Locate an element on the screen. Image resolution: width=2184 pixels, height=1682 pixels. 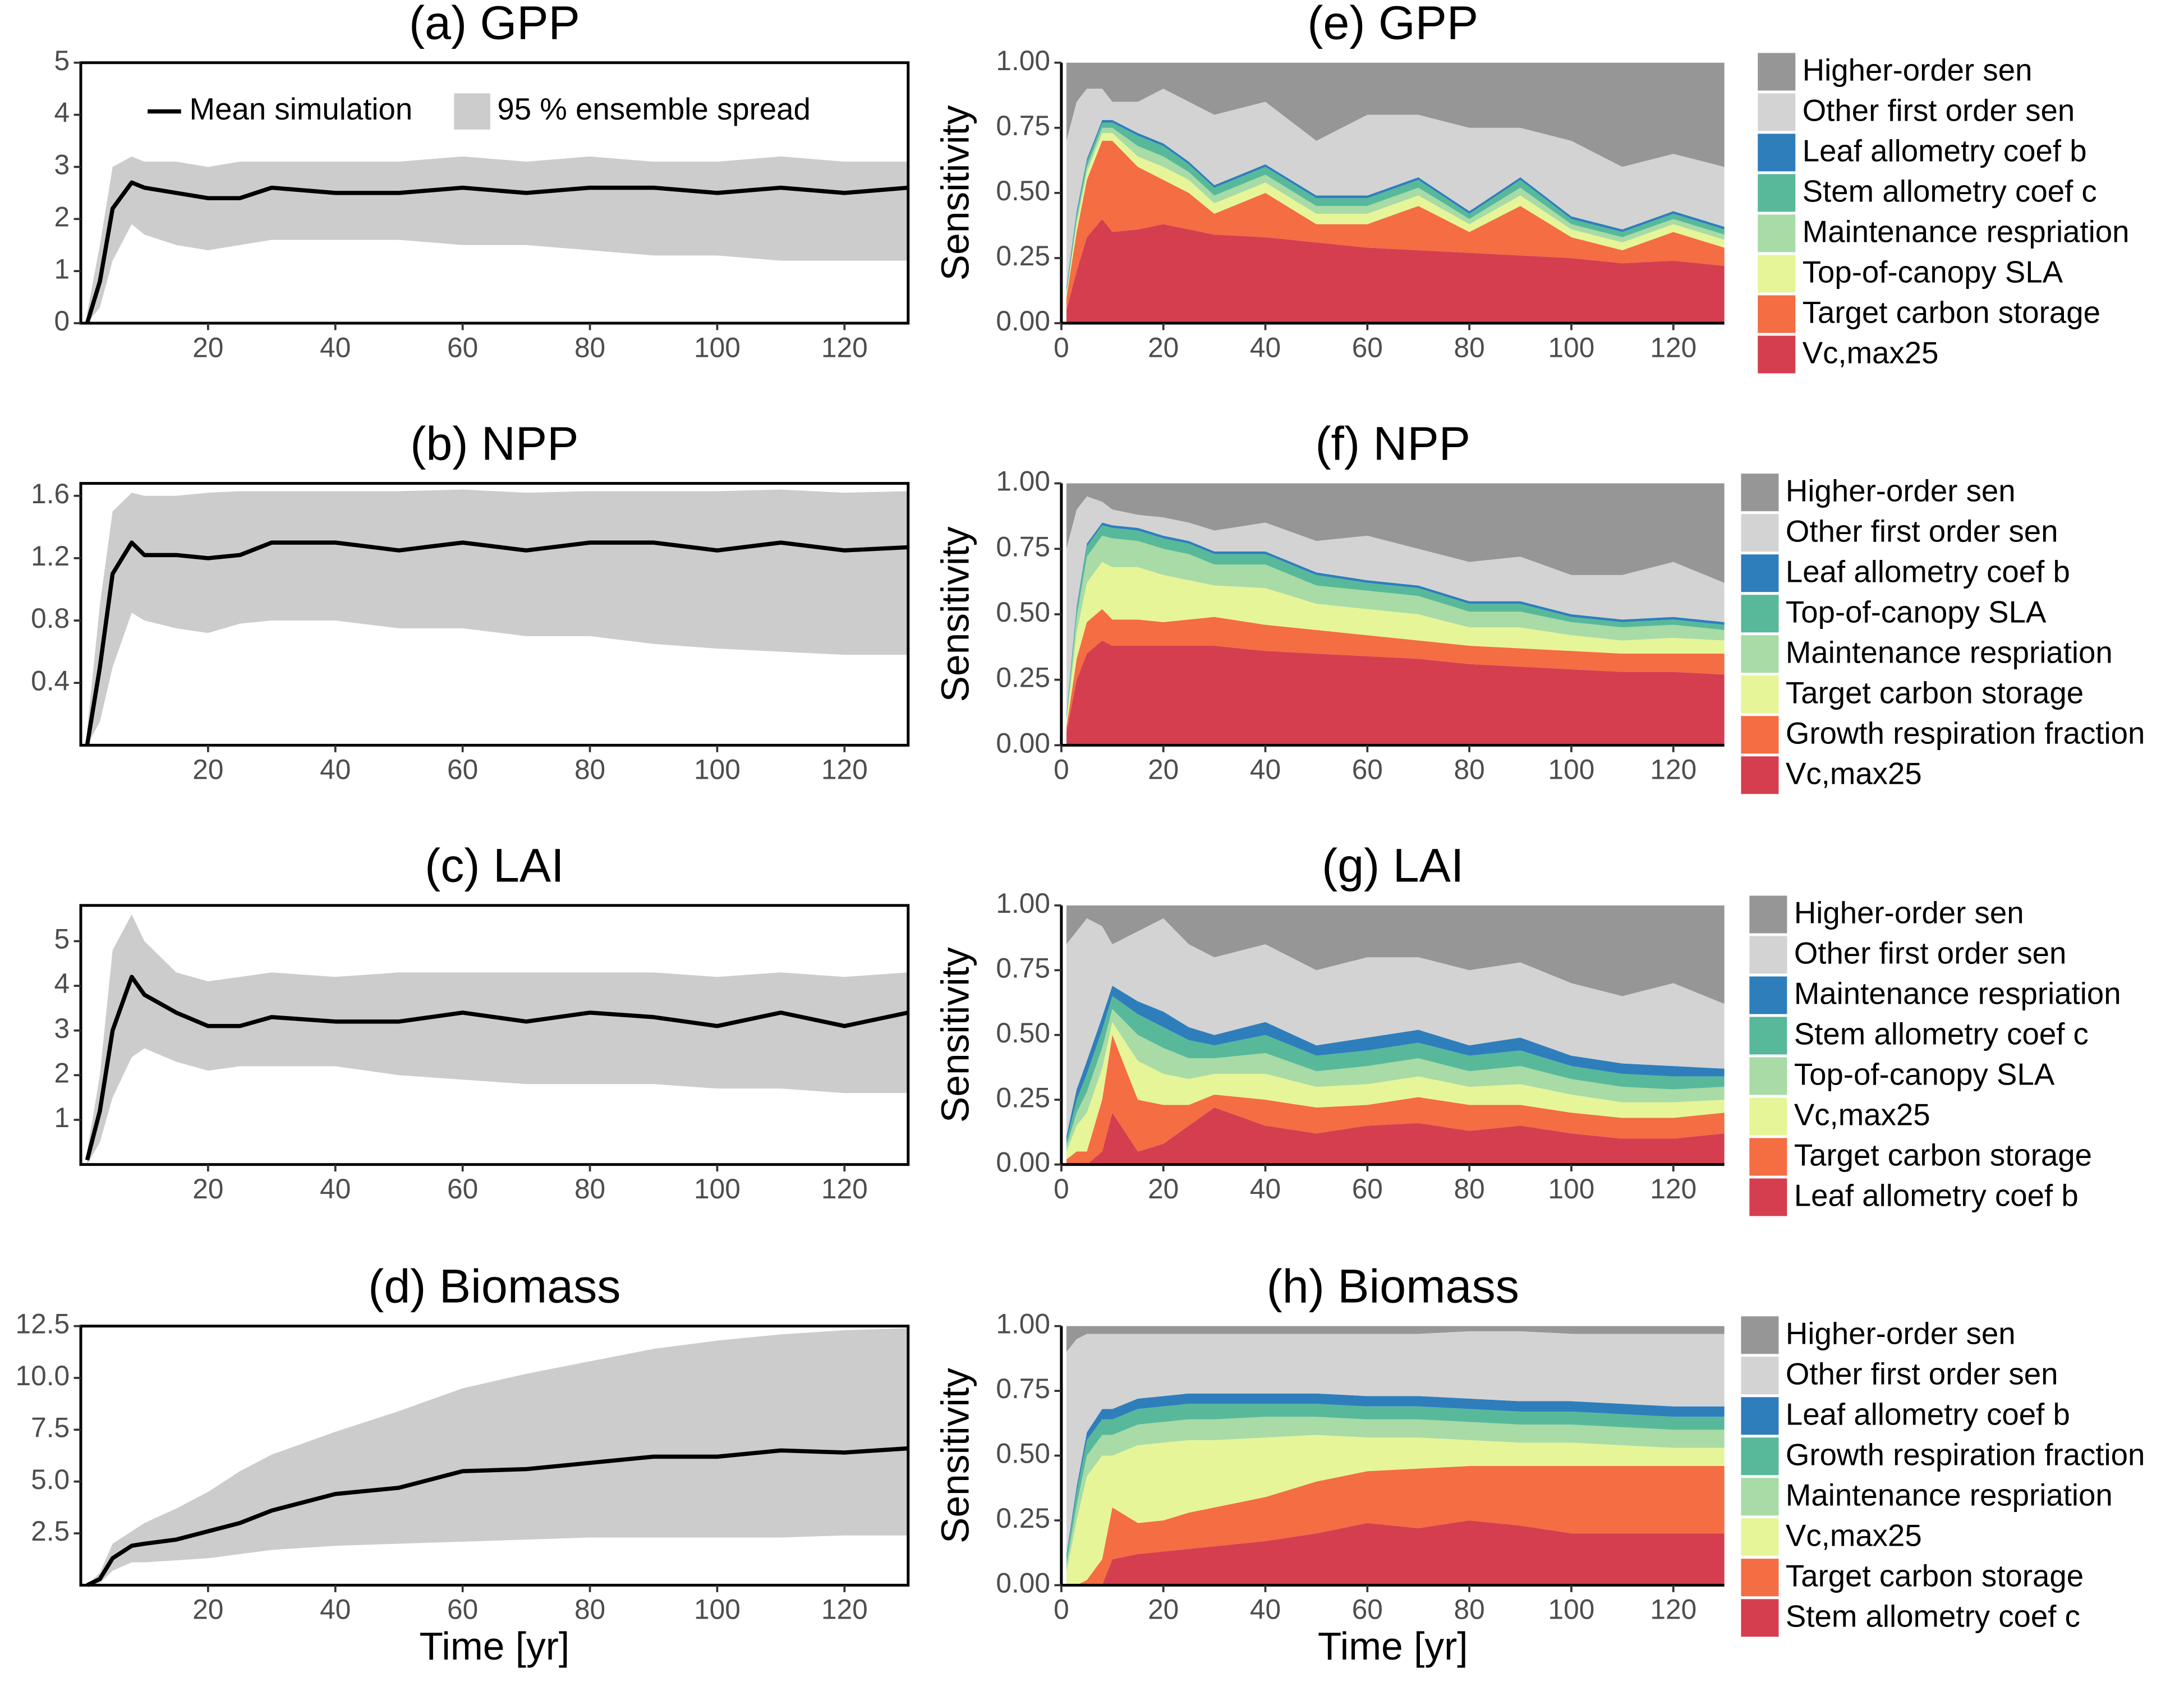
panel-title: (h) Biomass is located at coordinates (1393, 1286).